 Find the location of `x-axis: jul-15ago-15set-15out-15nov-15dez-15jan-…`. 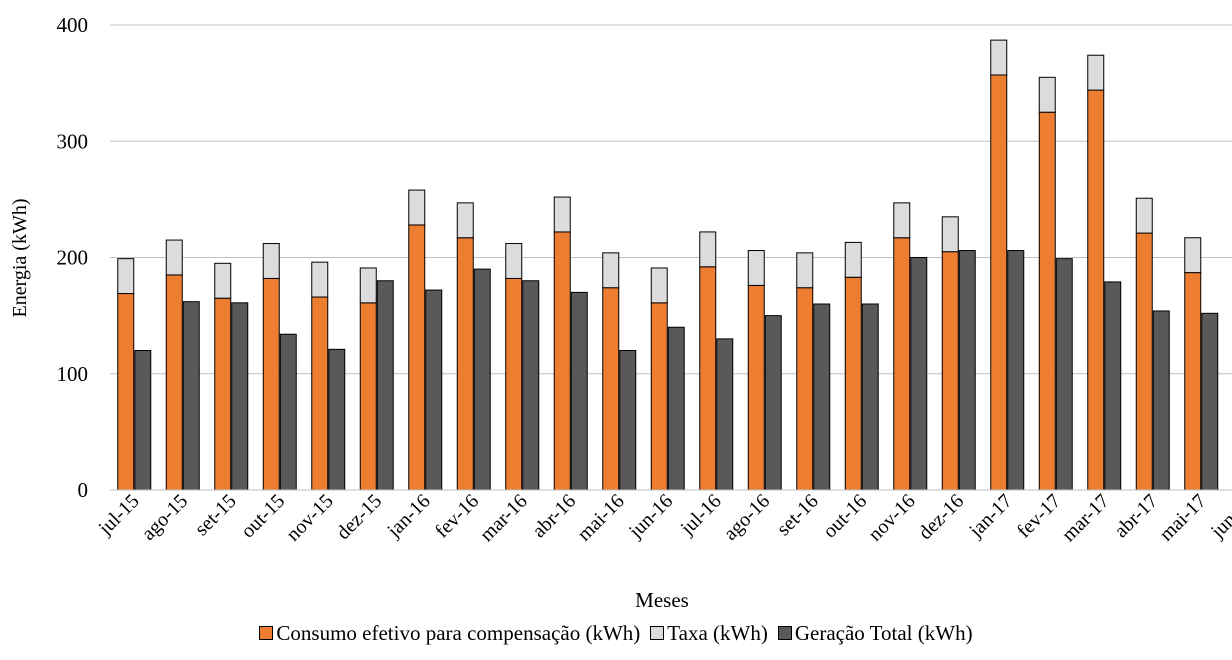

x-axis: jul-15ago-15set-15out-15nov-15dez-15jan-… is located at coordinates (663, 517).